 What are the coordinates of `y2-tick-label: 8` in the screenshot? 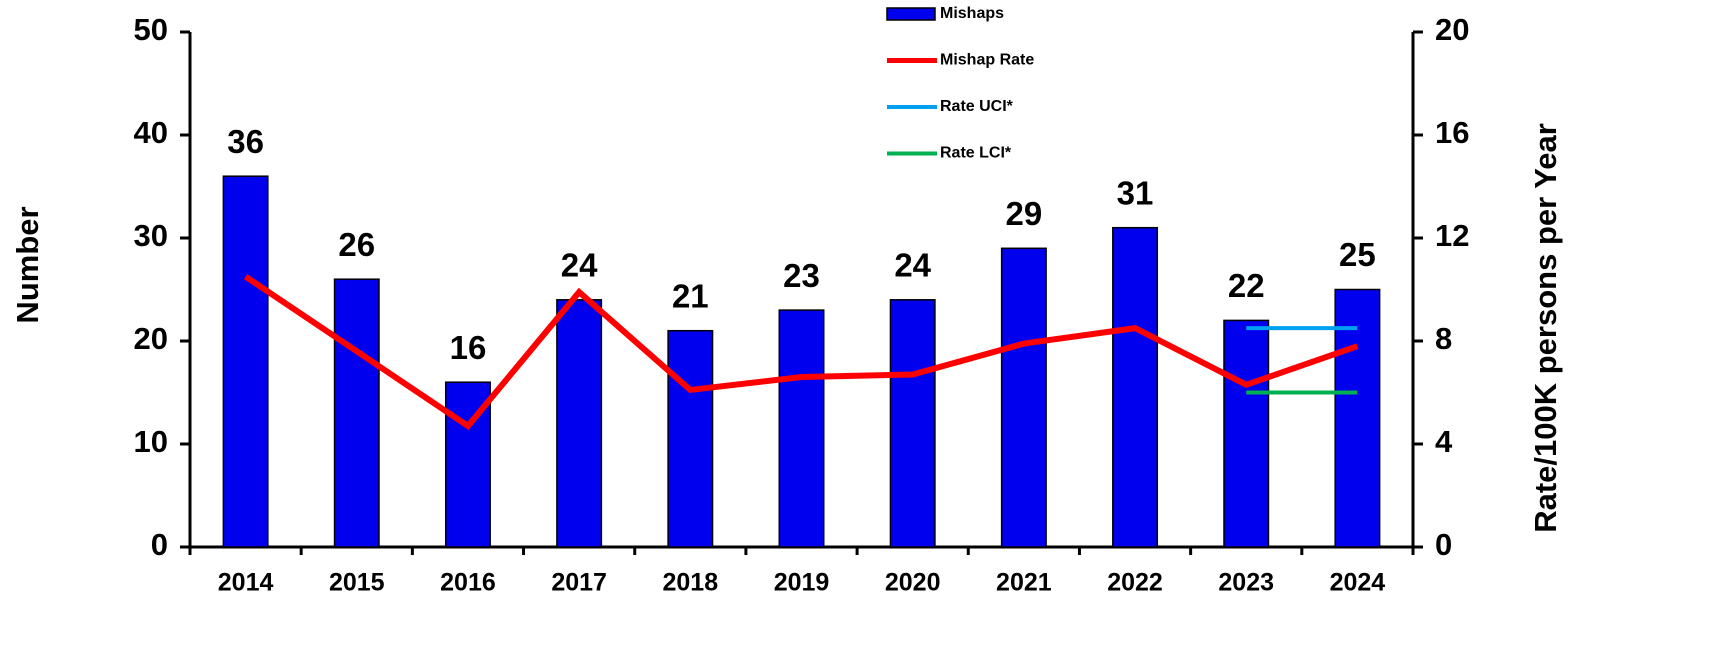 It's located at (1443, 338).